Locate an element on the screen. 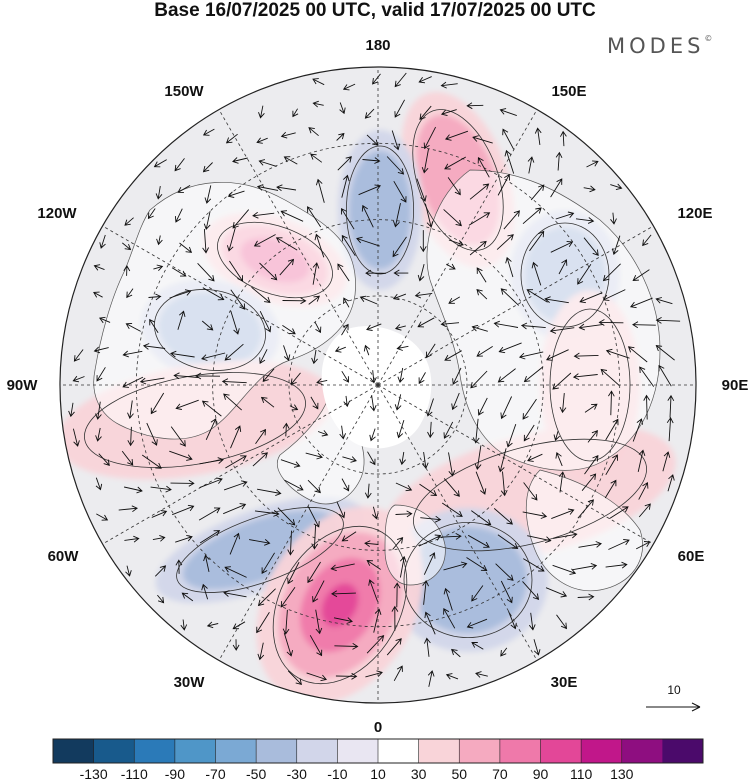 The width and height of the screenshot is (750, 783). longitude-label: 90W is located at coordinates (23, 385).